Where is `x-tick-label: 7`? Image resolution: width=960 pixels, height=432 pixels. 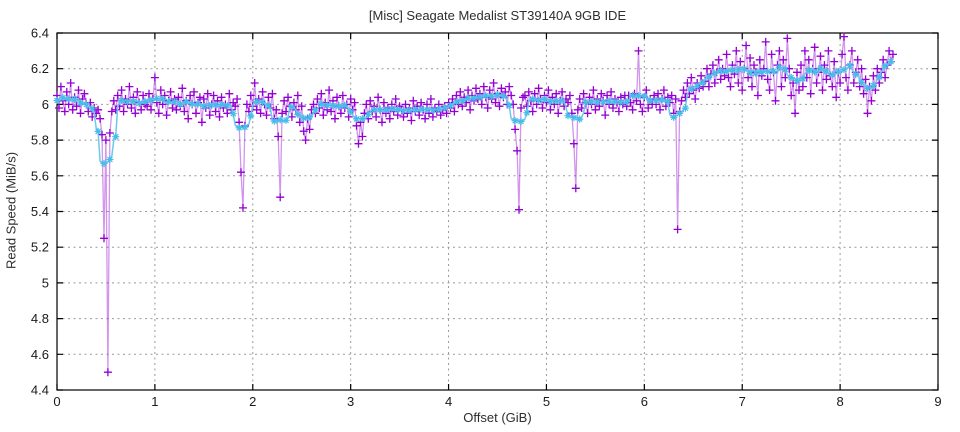 x-tick-label: 7 is located at coordinates (742, 401).